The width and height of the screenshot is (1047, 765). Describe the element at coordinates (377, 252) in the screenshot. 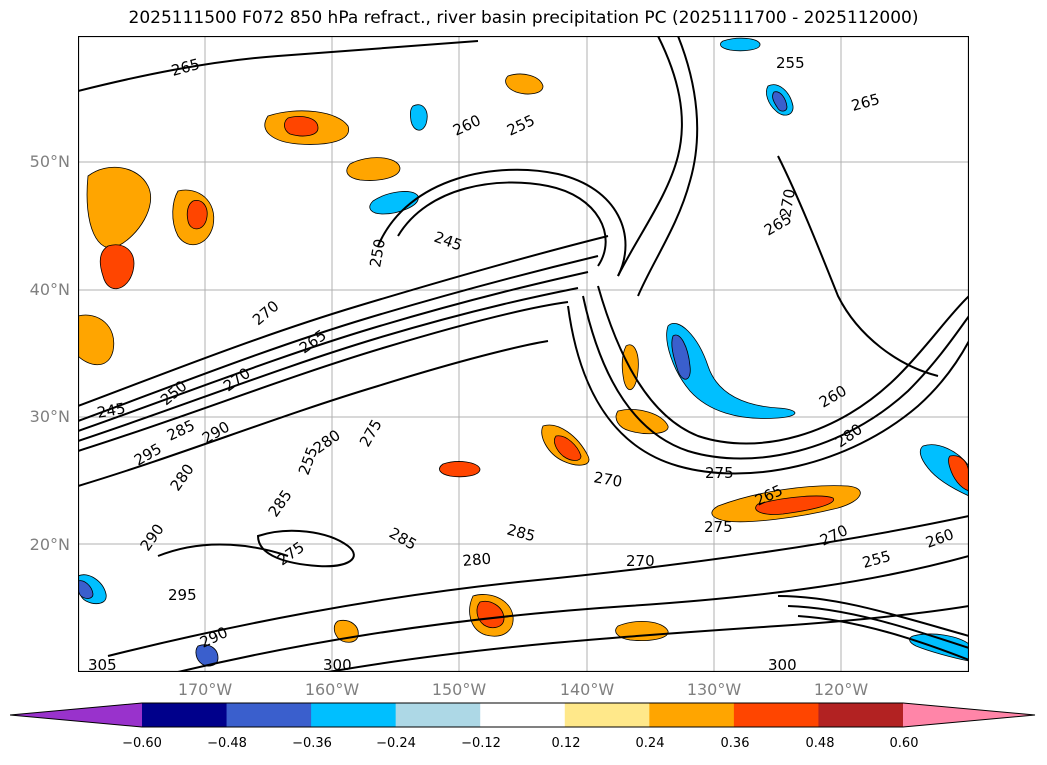

I see `contour-label: 250` at that location.